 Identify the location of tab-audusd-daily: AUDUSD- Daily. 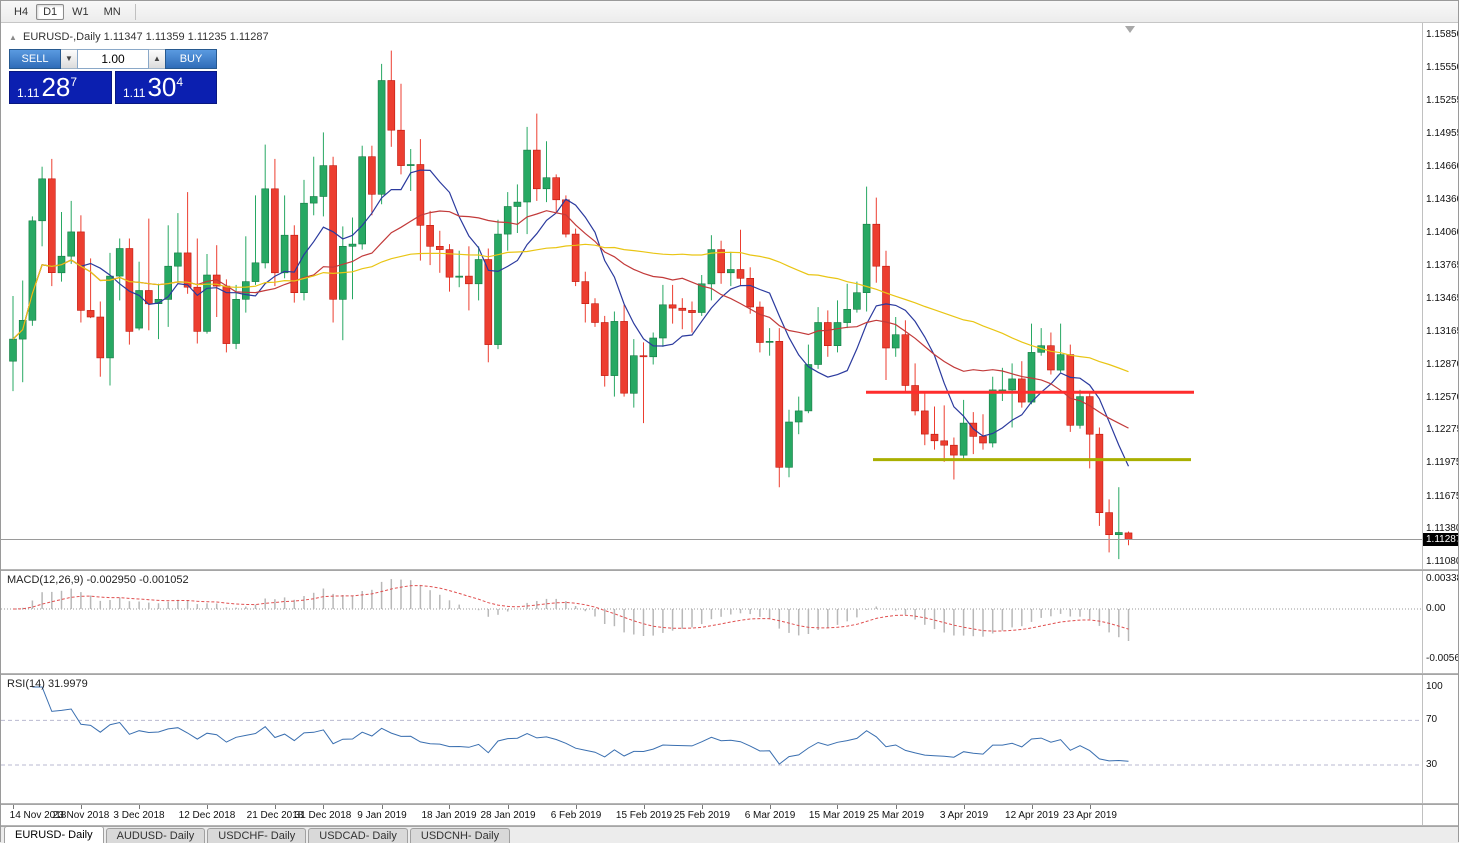
(155, 835).